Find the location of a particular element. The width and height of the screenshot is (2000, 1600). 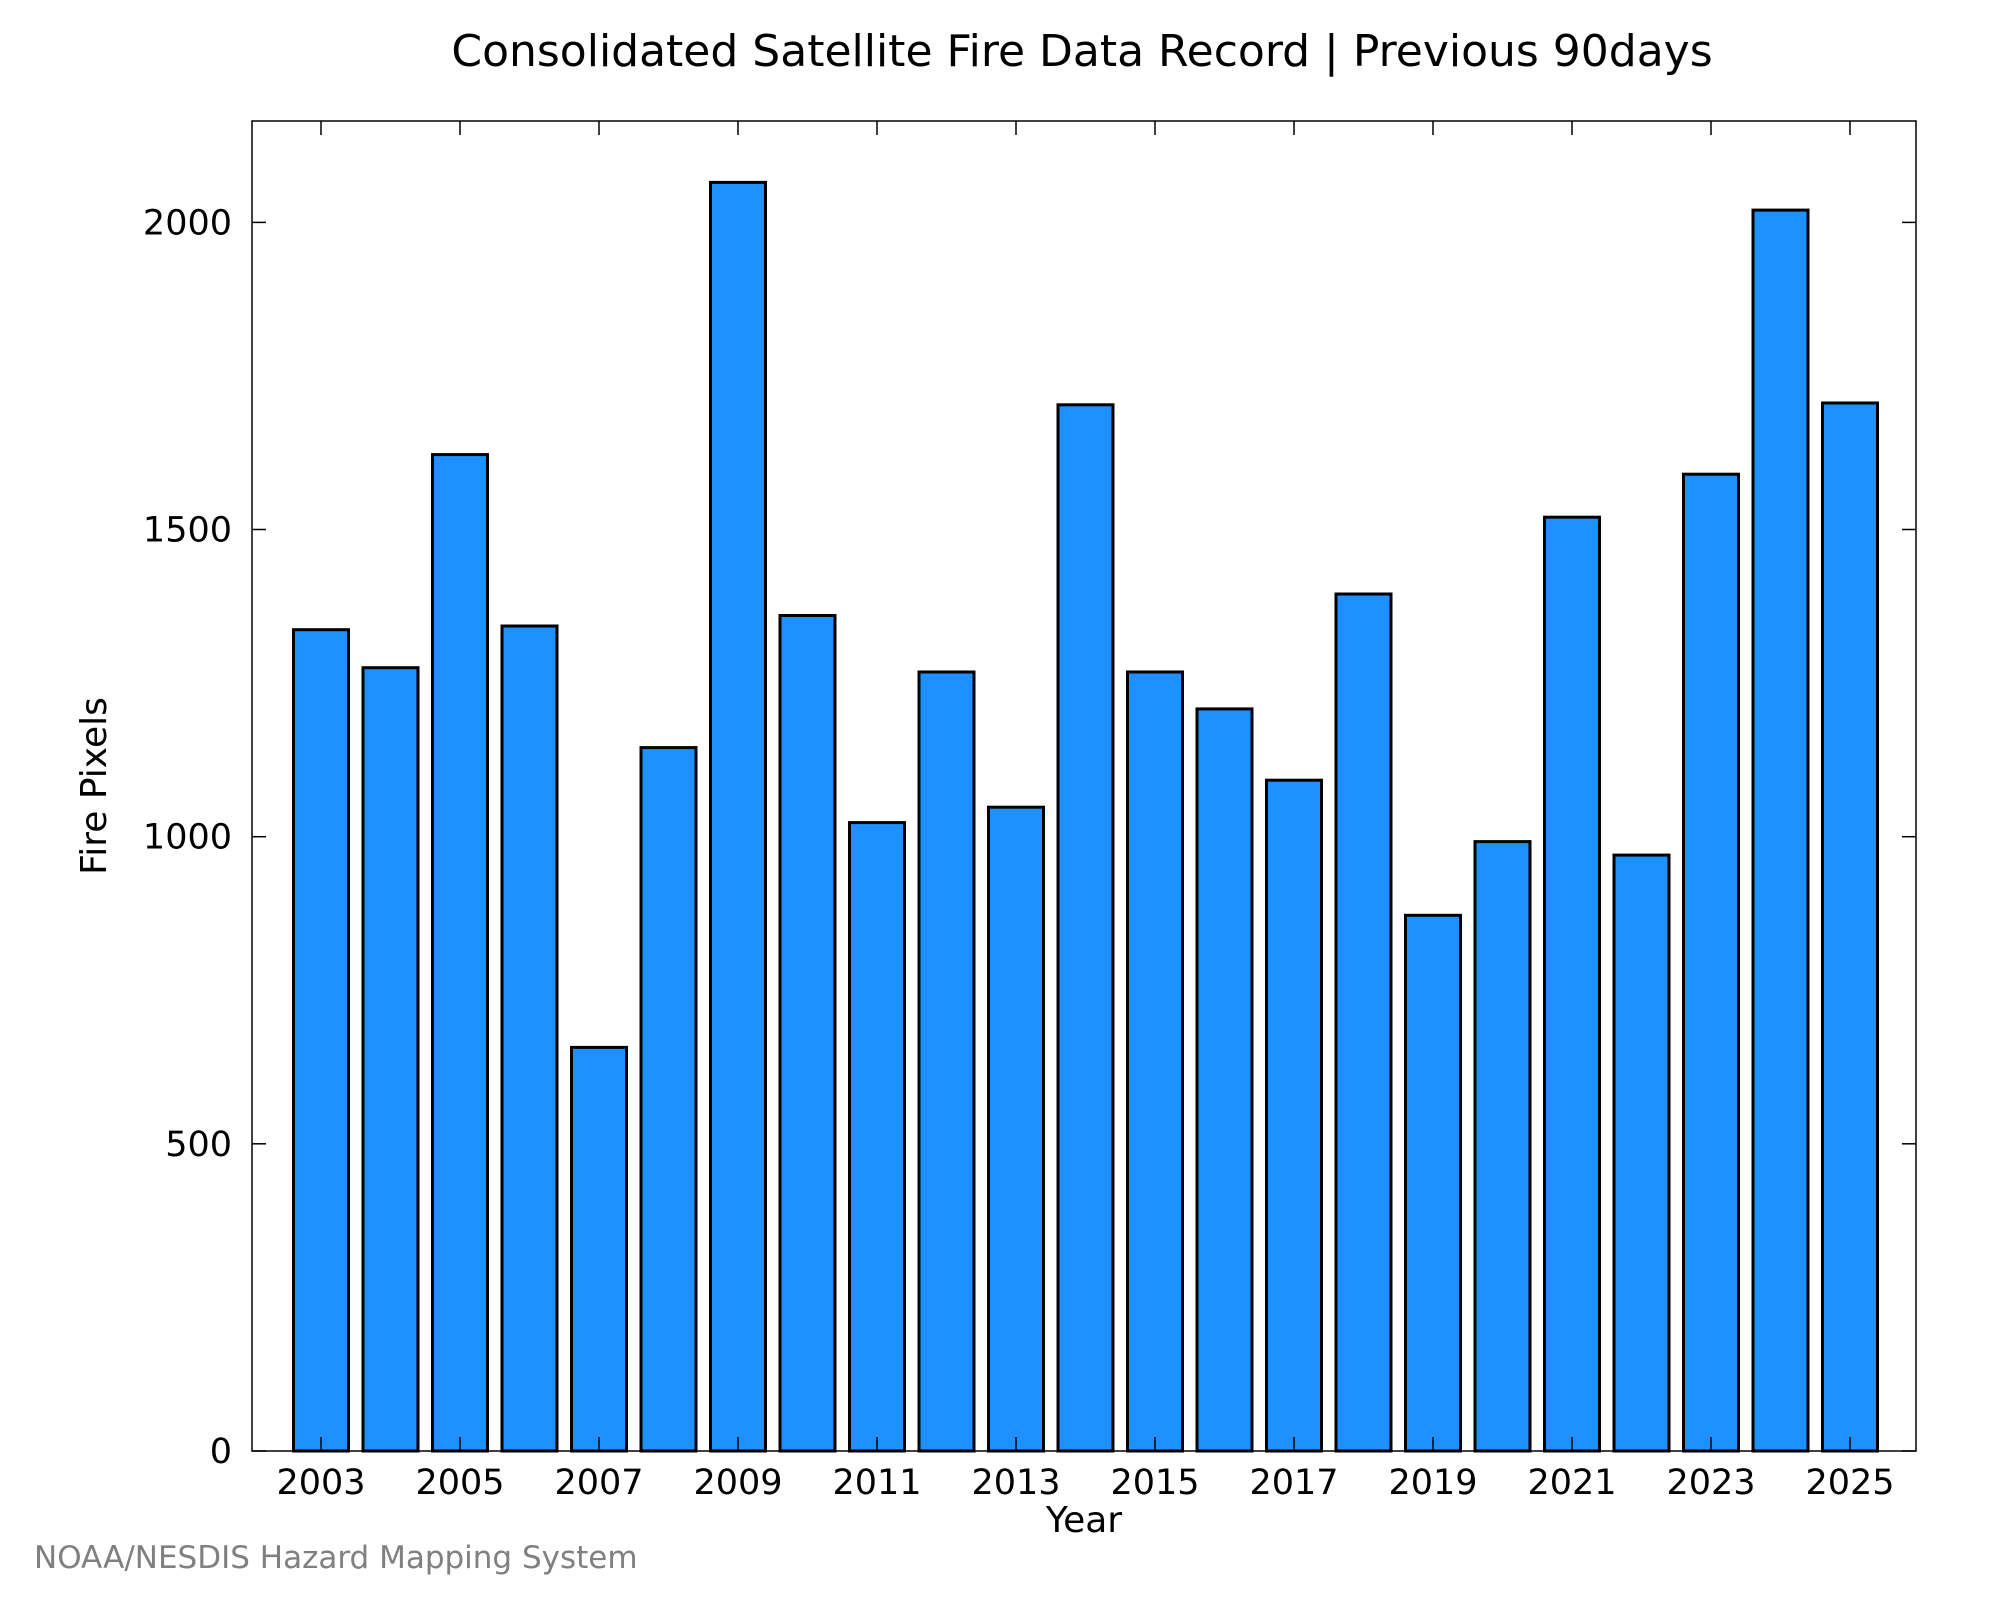

x-tick-label-2003: 2003 is located at coordinates (320, 1483).